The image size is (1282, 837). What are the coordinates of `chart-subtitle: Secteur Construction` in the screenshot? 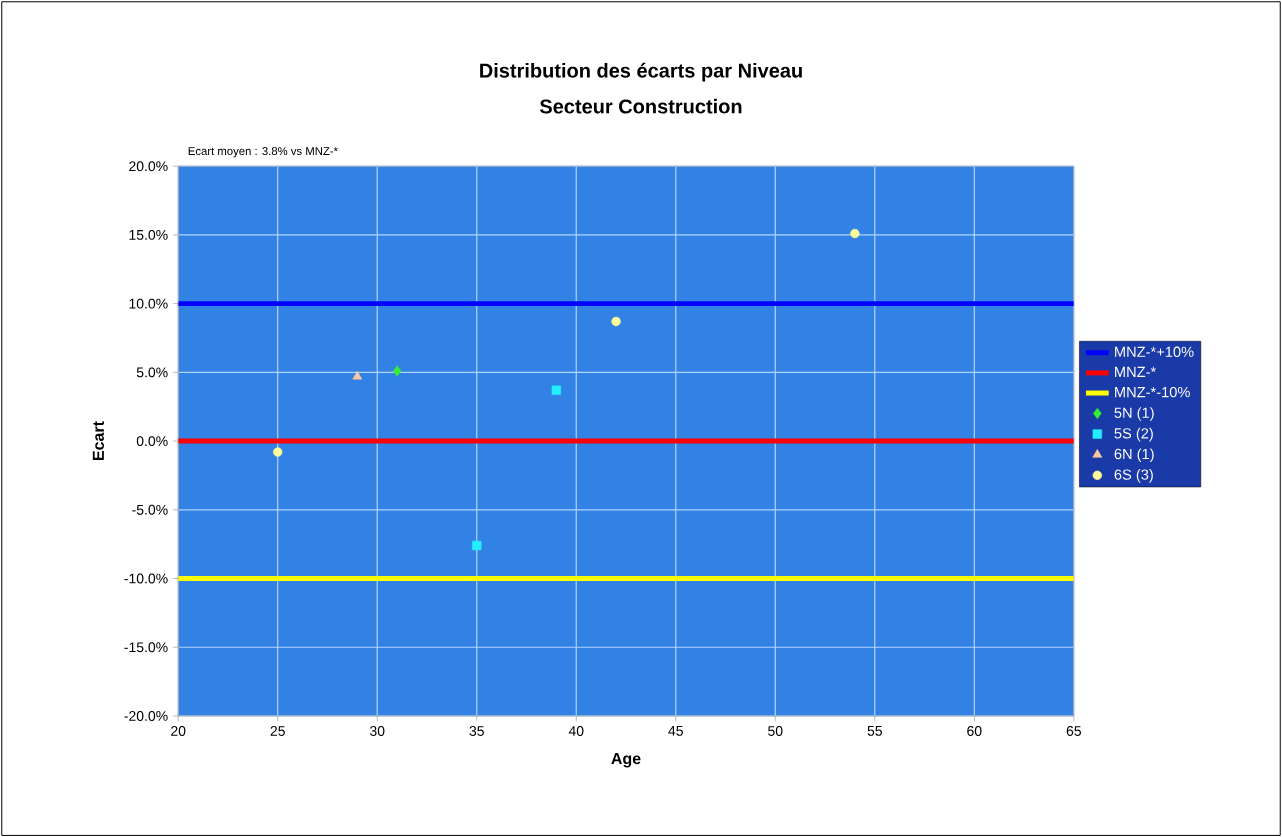 It's located at (640, 106).